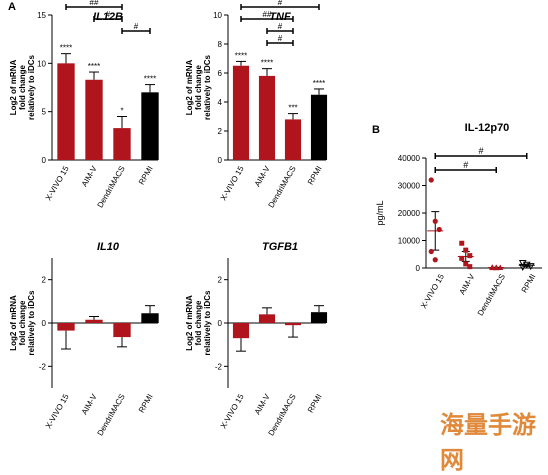 The width and height of the screenshot is (548, 475). Describe the element at coordinates (376, 130) in the screenshot. I see `panel-label-b: B` at that location.